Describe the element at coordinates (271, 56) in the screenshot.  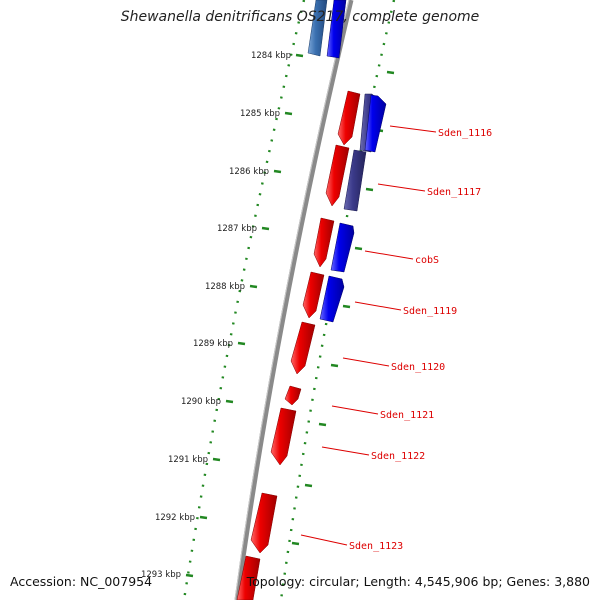
I see `tick-label: 1284 kbp` at that location.